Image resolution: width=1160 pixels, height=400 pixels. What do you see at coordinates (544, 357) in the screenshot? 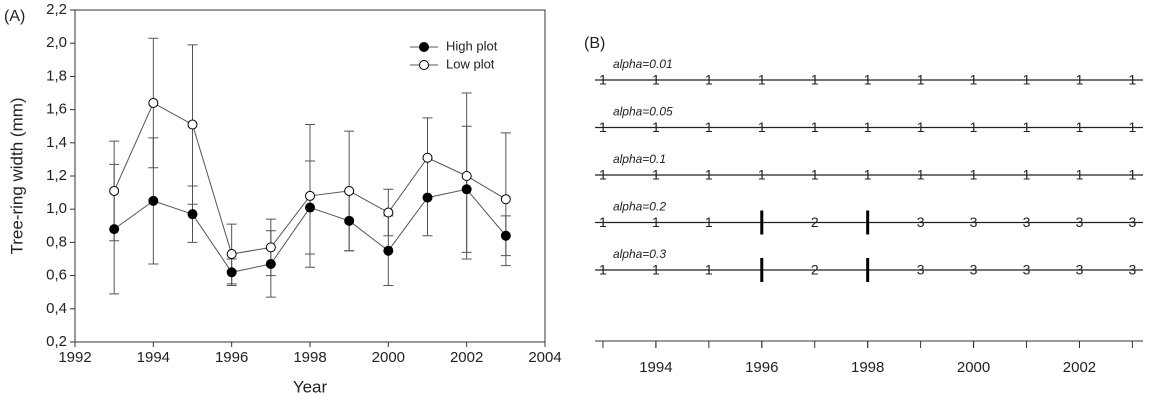
I see `x-tick-label: 2004` at bounding box center [544, 357].